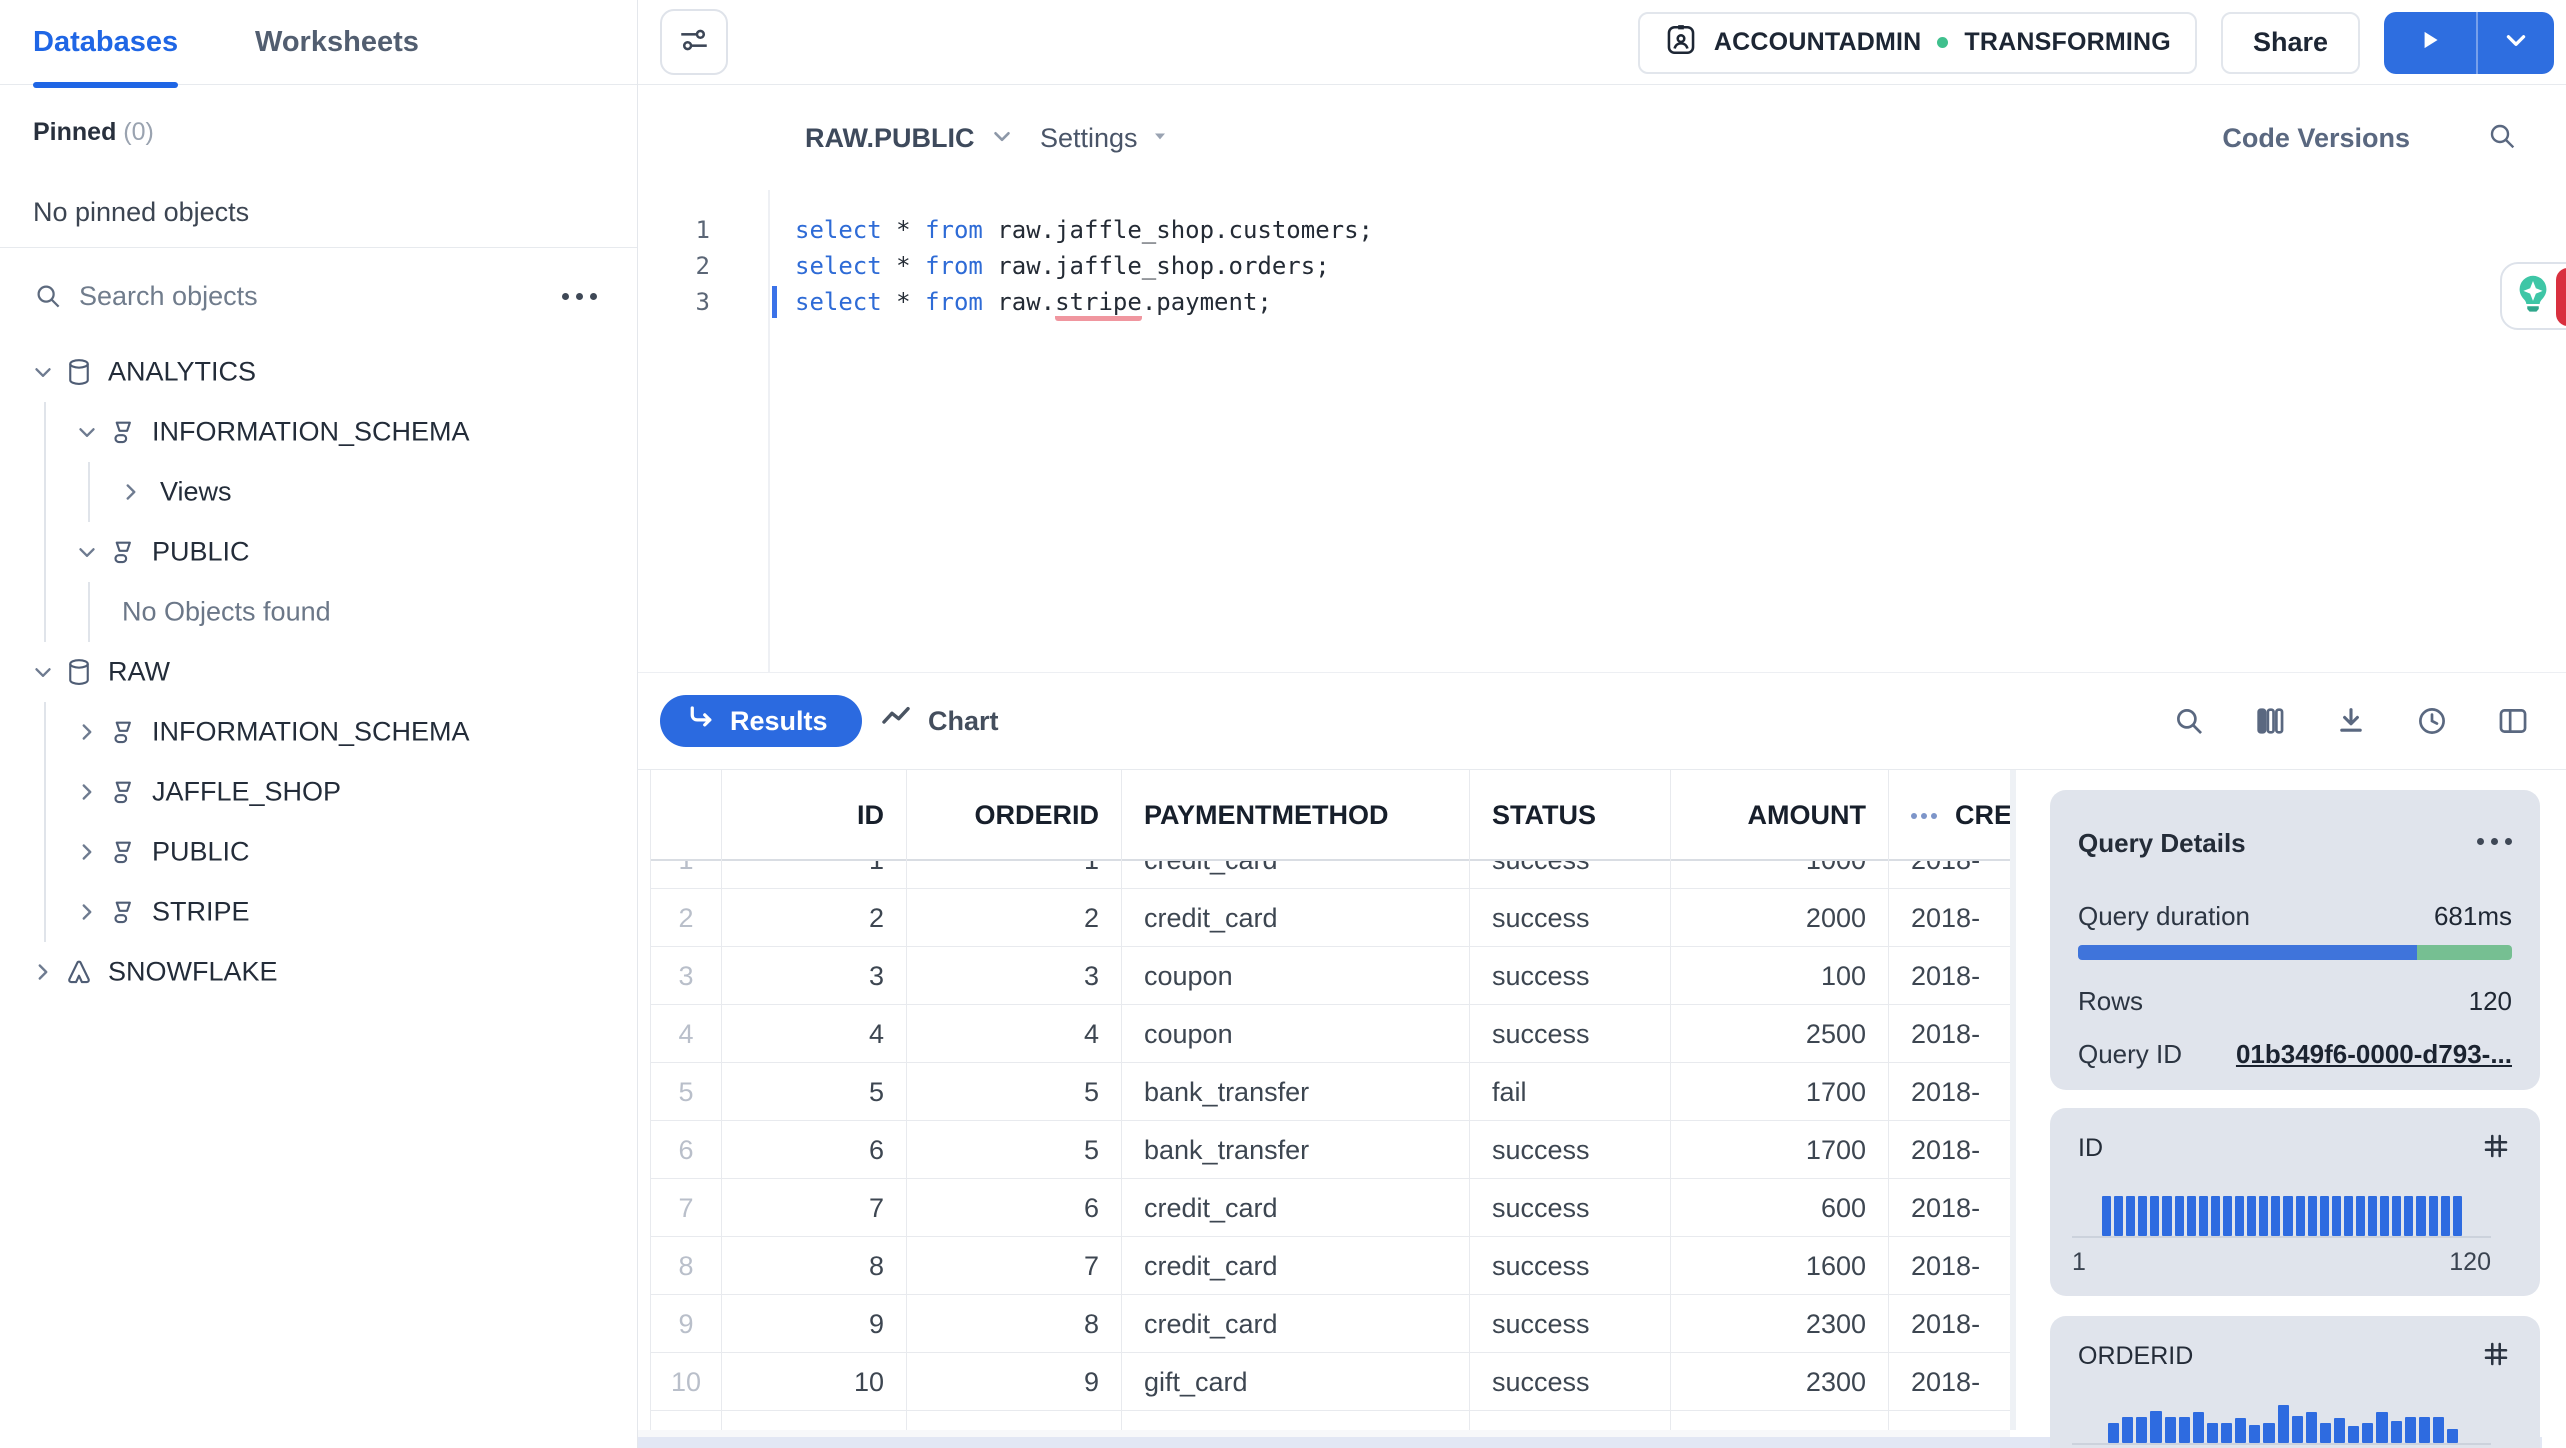 This screenshot has width=2566, height=1448. Describe the element at coordinates (1330, 1208) in the screenshot. I see `table-row: 7 7 6 credit_card success 600 2018-` at that location.